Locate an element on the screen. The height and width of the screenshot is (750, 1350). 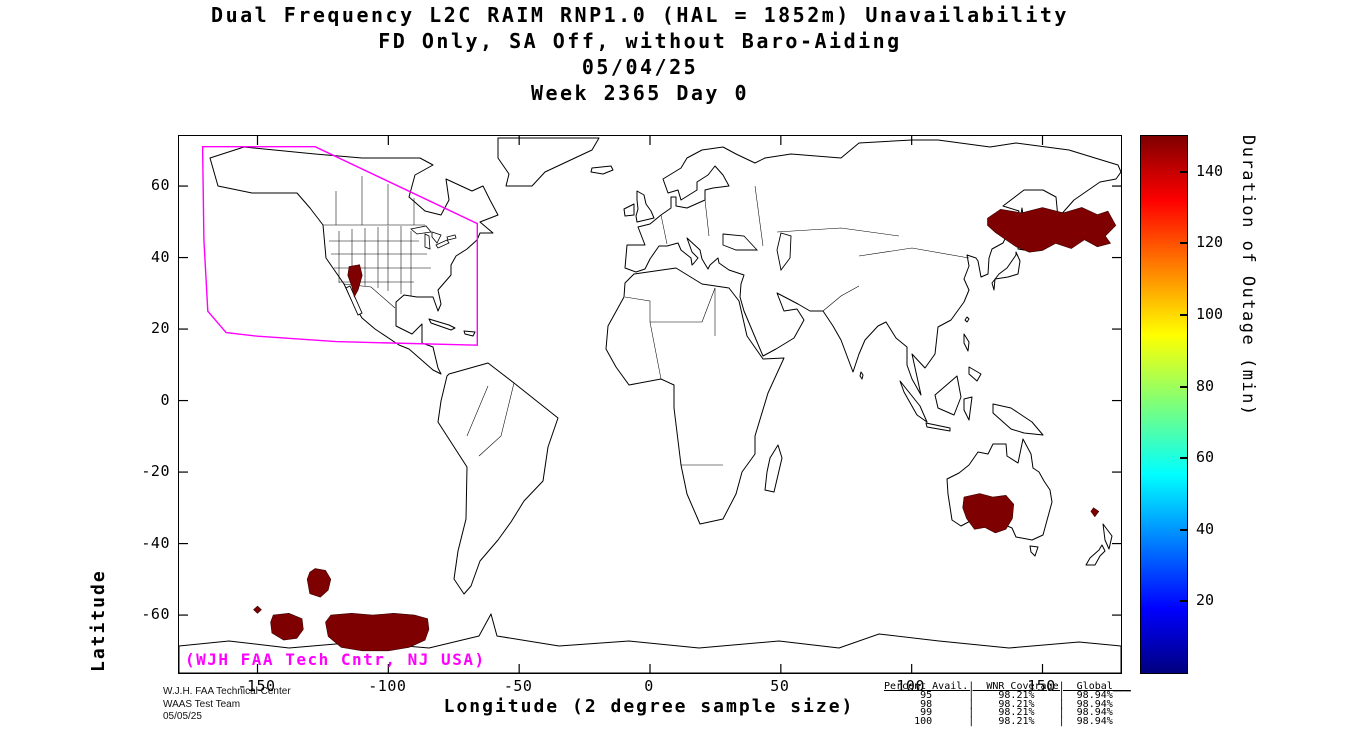
title-line-2: FD Only, SA Off, without Baro-Aiding is located at coordinates (640, 41).